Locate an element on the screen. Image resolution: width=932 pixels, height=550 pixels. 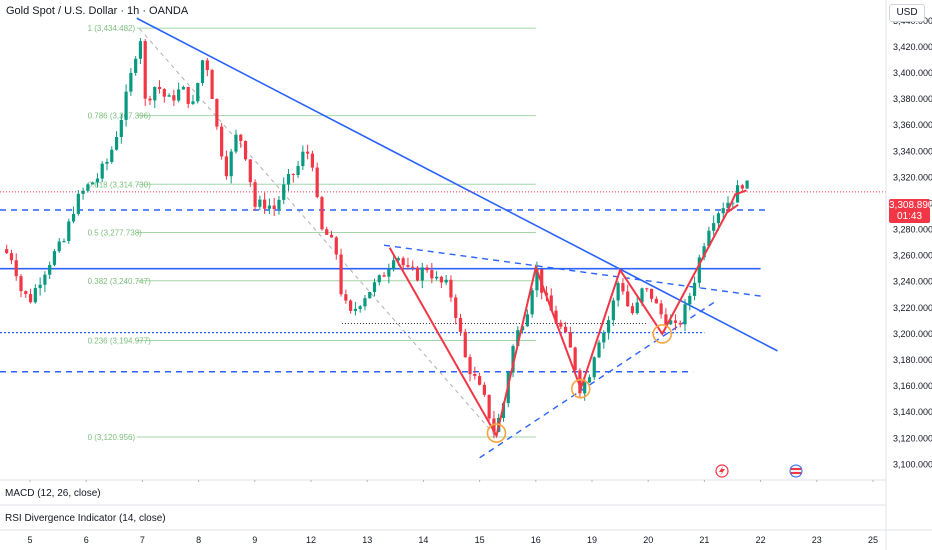
currency-button: USD is located at coordinates (907, 13).